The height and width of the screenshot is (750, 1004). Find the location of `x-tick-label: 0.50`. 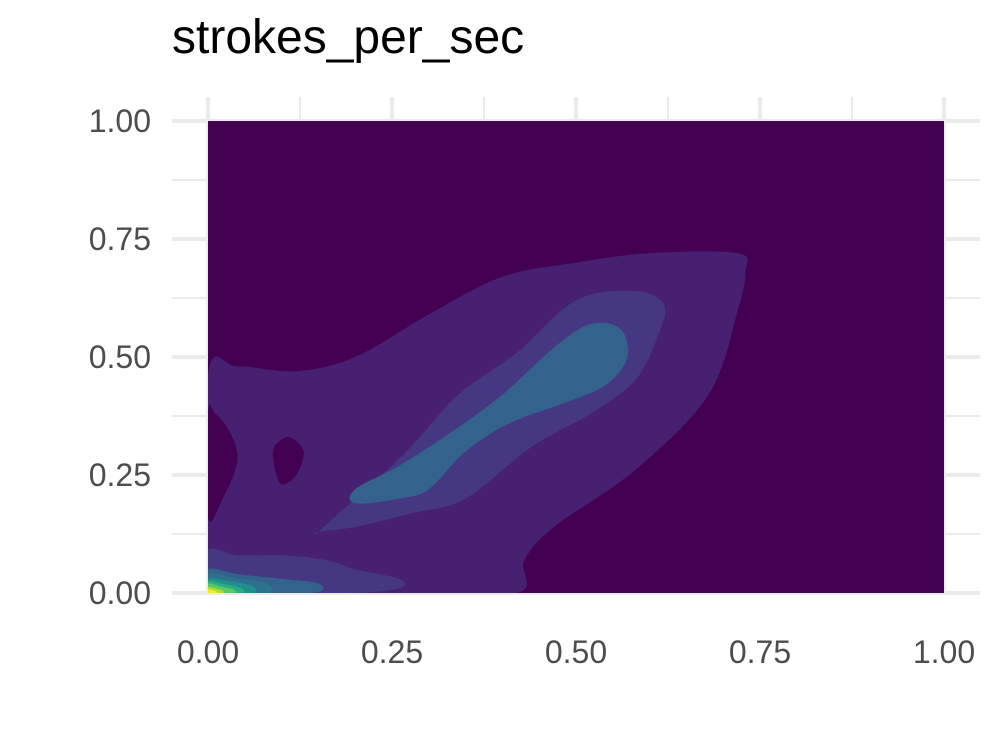

x-tick-label: 0.50 is located at coordinates (576, 652).